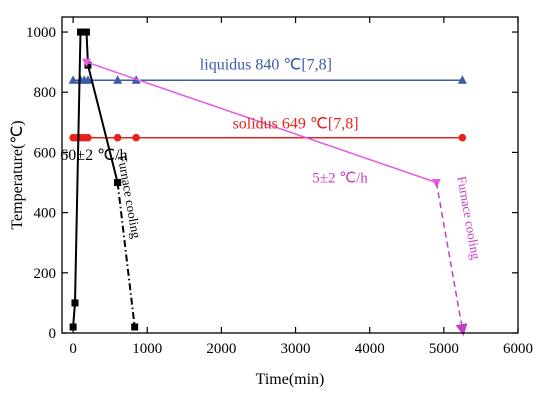  What do you see at coordinates (147, 349) in the screenshot?
I see `x-tick-label: 1000` at bounding box center [147, 349].